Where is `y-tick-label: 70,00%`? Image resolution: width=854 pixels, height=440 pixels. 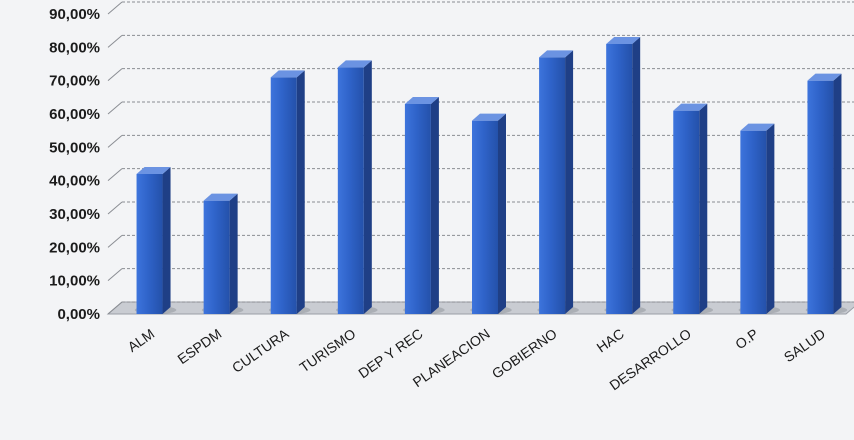
y-tick-label: 70,00% is located at coordinates (74, 81).